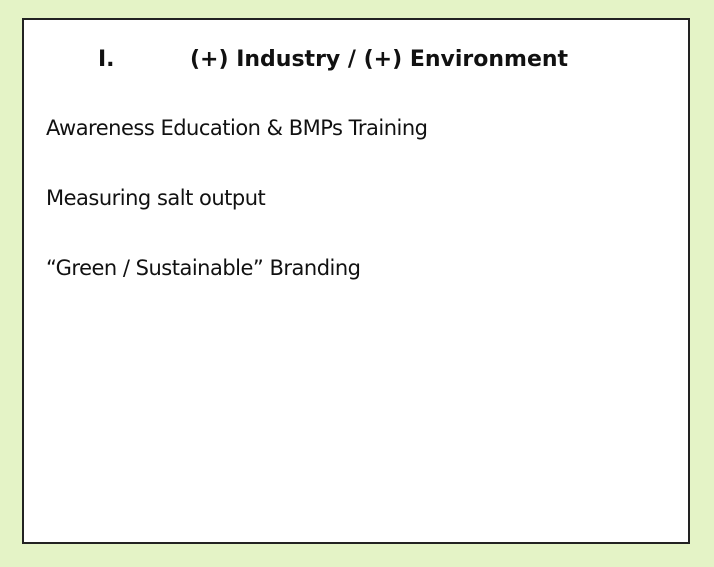  Describe the element at coordinates (106, 59) in the screenshot. I see `heading-numeral: I.` at that location.